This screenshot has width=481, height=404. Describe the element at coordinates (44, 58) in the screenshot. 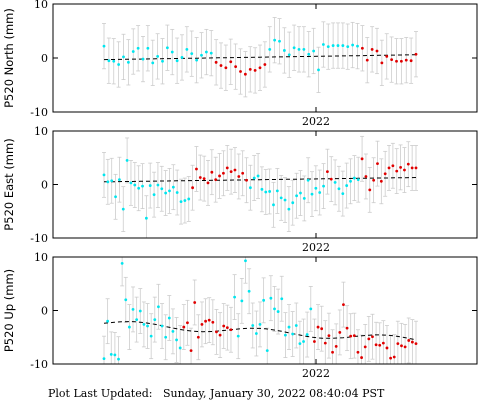

I see `y-tick-label: 0` at that location.